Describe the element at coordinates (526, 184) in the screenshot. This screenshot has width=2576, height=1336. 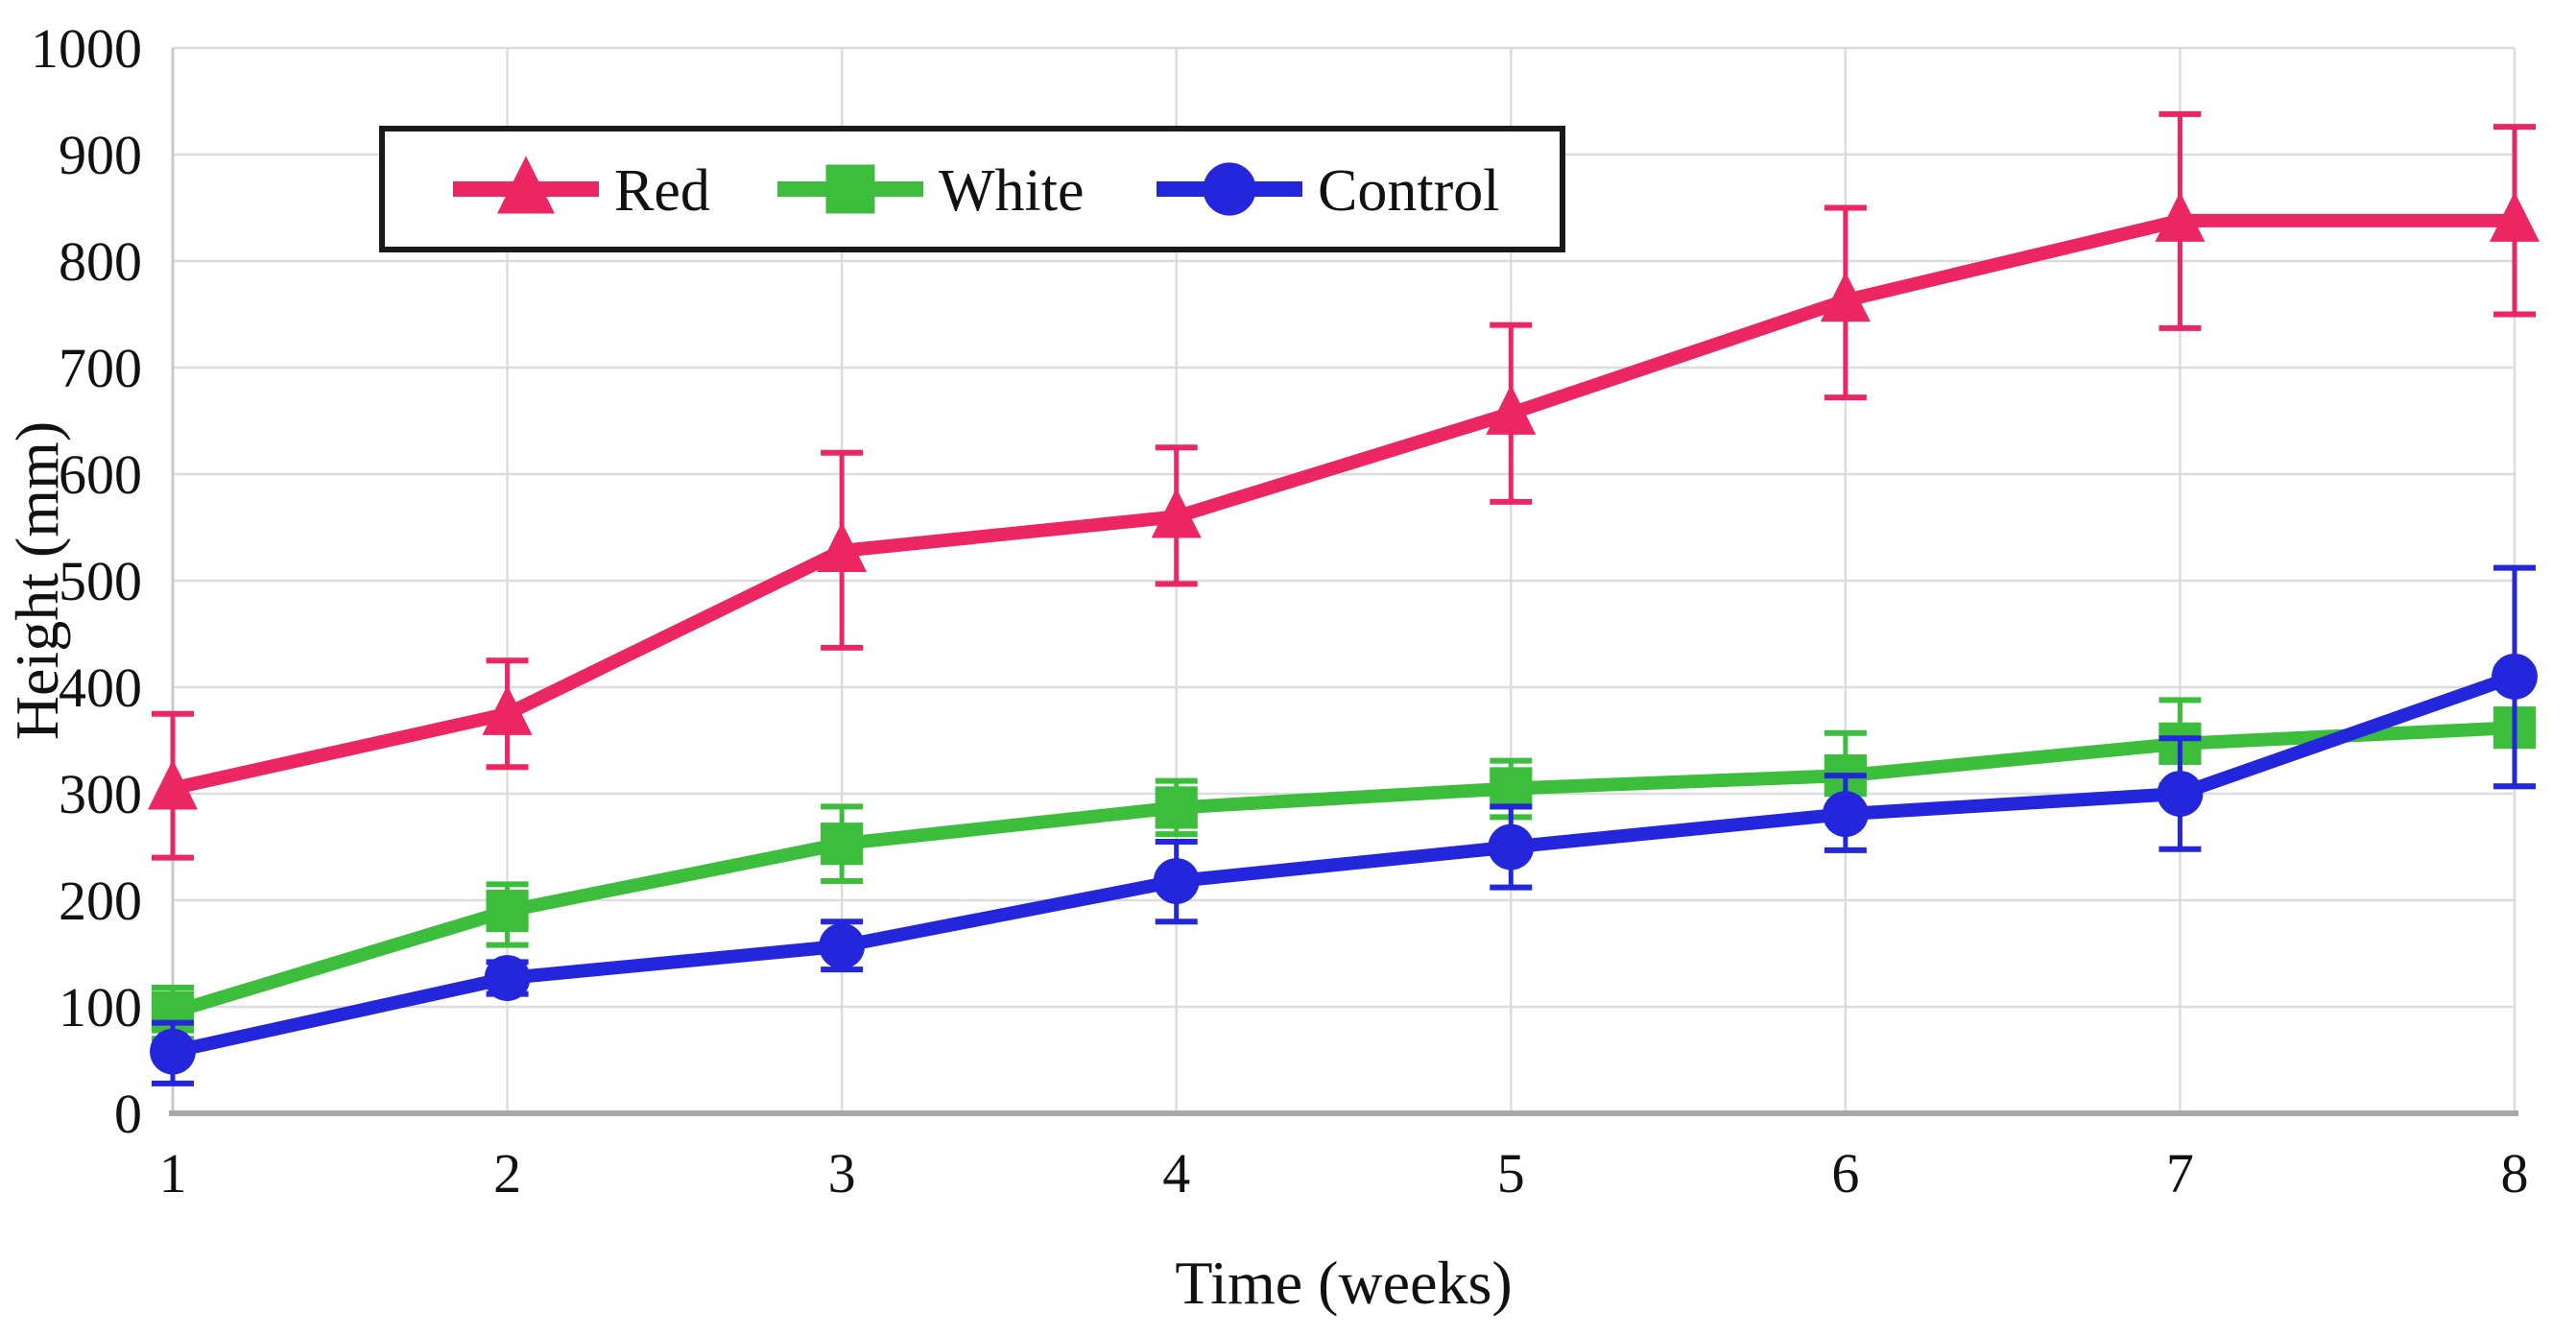
I see `legend-triangle-marker` at that location.